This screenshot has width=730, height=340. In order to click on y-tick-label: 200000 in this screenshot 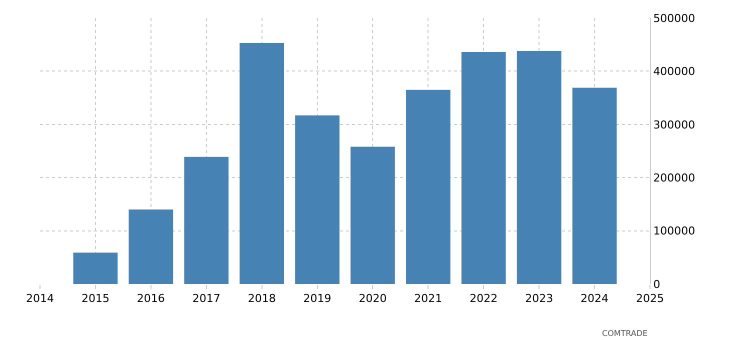, I will do `click(674, 177)`.